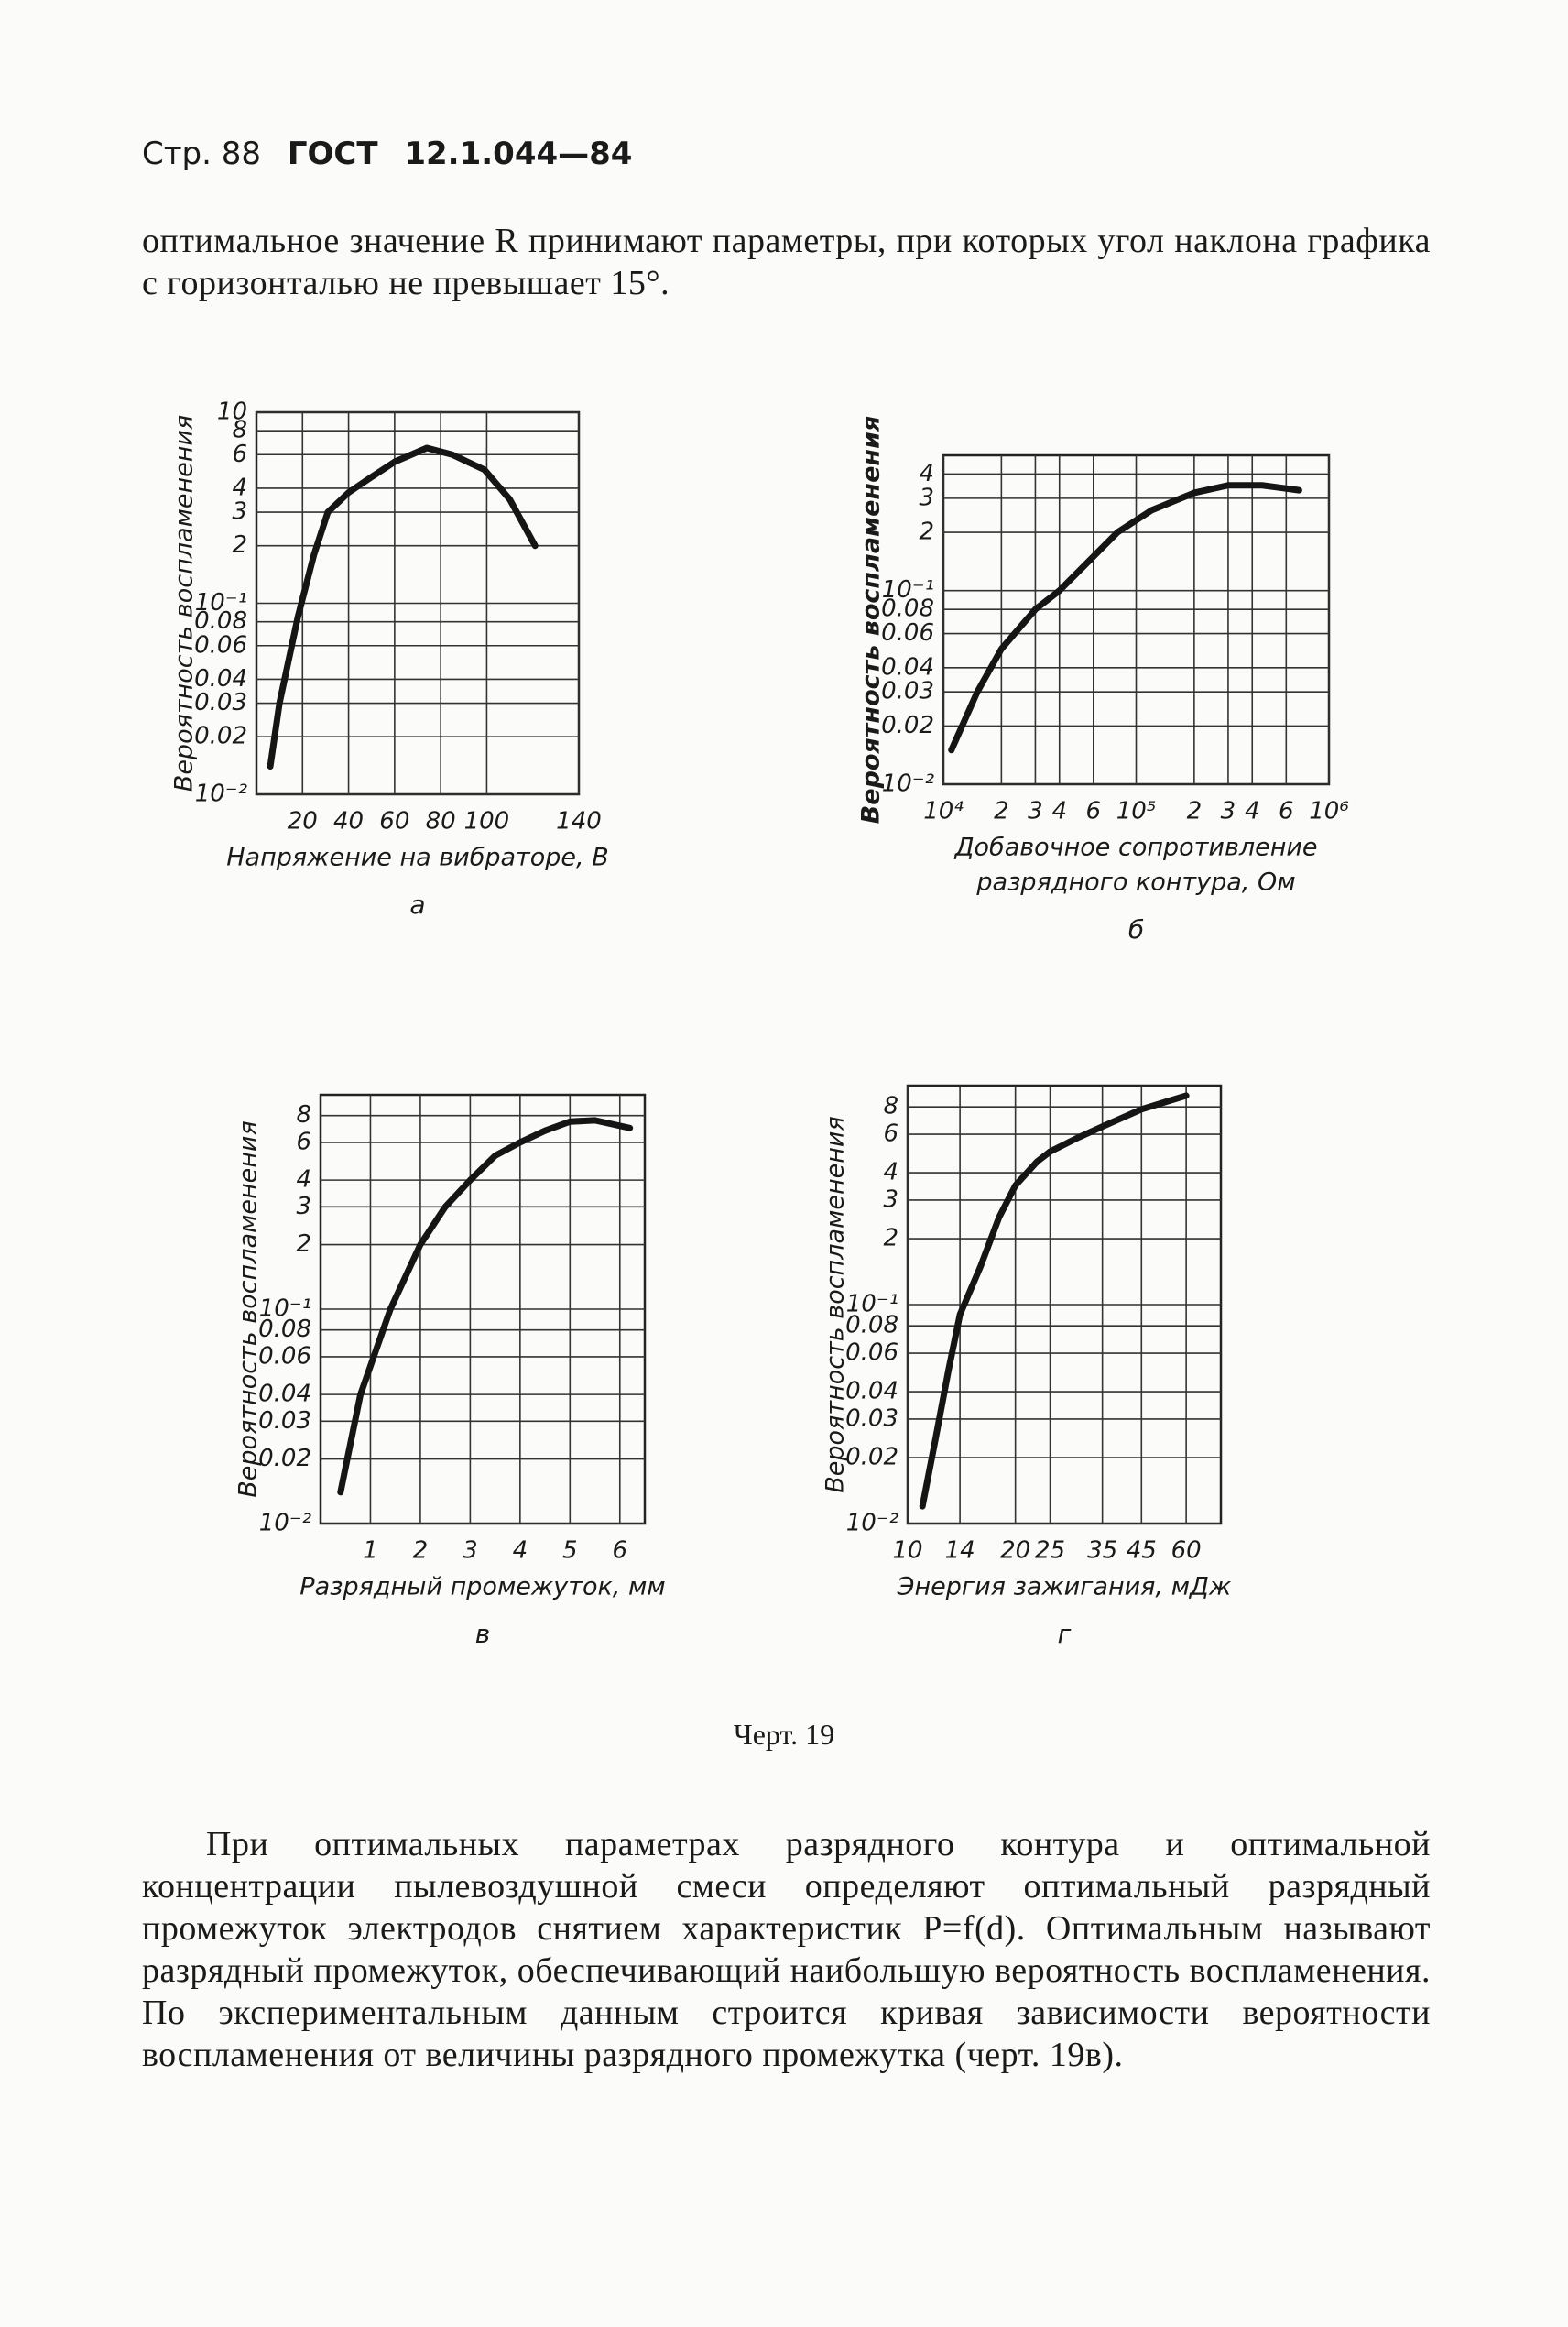  Describe the element at coordinates (348, 822) in the screenshot. I see `x-tick-label: 40` at that location.